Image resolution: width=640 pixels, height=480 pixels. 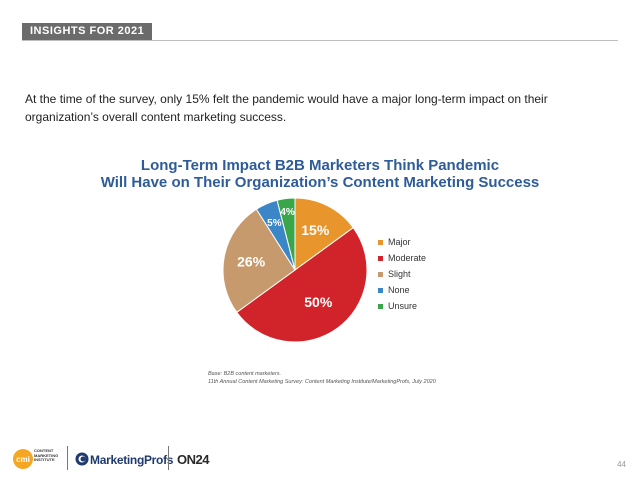 I want to click on legend-label: Unsure, so click(x=403, y=306).